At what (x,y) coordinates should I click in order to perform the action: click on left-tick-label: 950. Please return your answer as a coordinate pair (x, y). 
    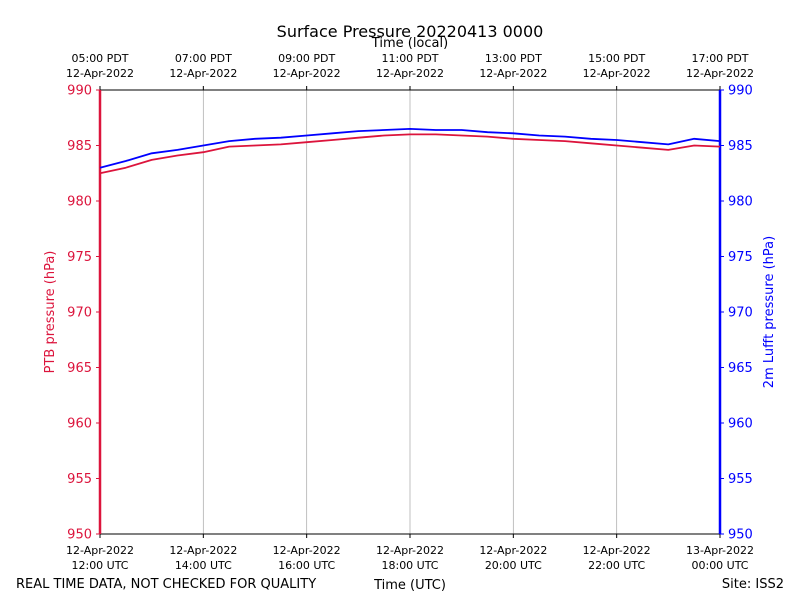
    Looking at the image, I should click on (79, 535).